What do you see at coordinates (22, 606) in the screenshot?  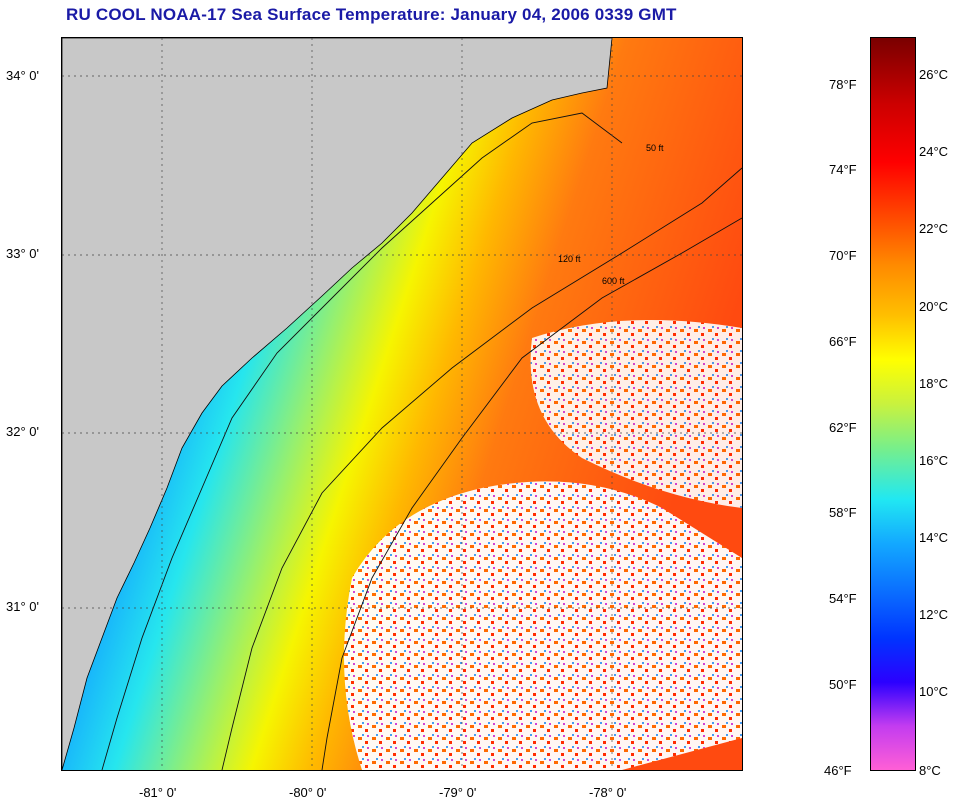 I see `lat-label-31: 31° 0'` at bounding box center [22, 606].